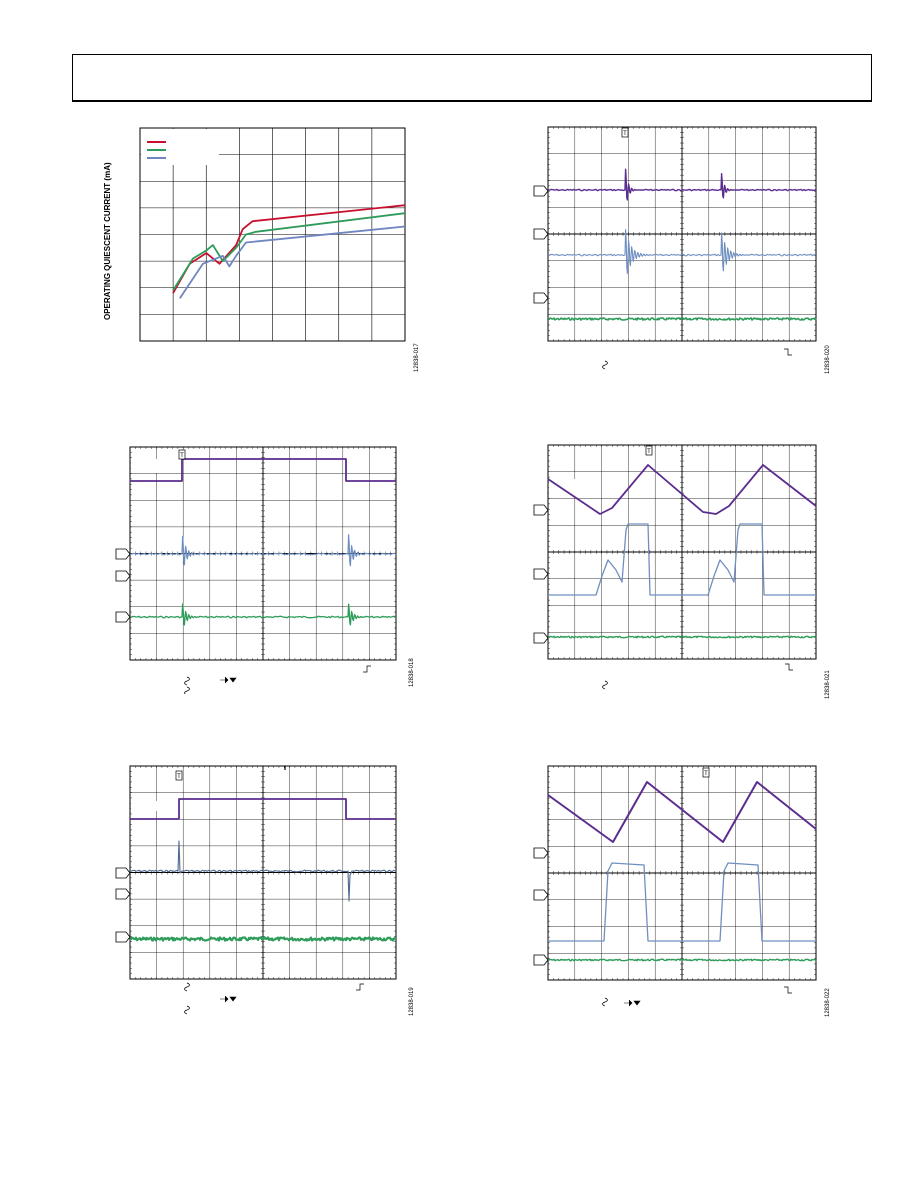 The image size is (918, 1188). I want to click on y-axis-label: OPERATING QUIESCENT CURRENT (mA), so click(107, 241).